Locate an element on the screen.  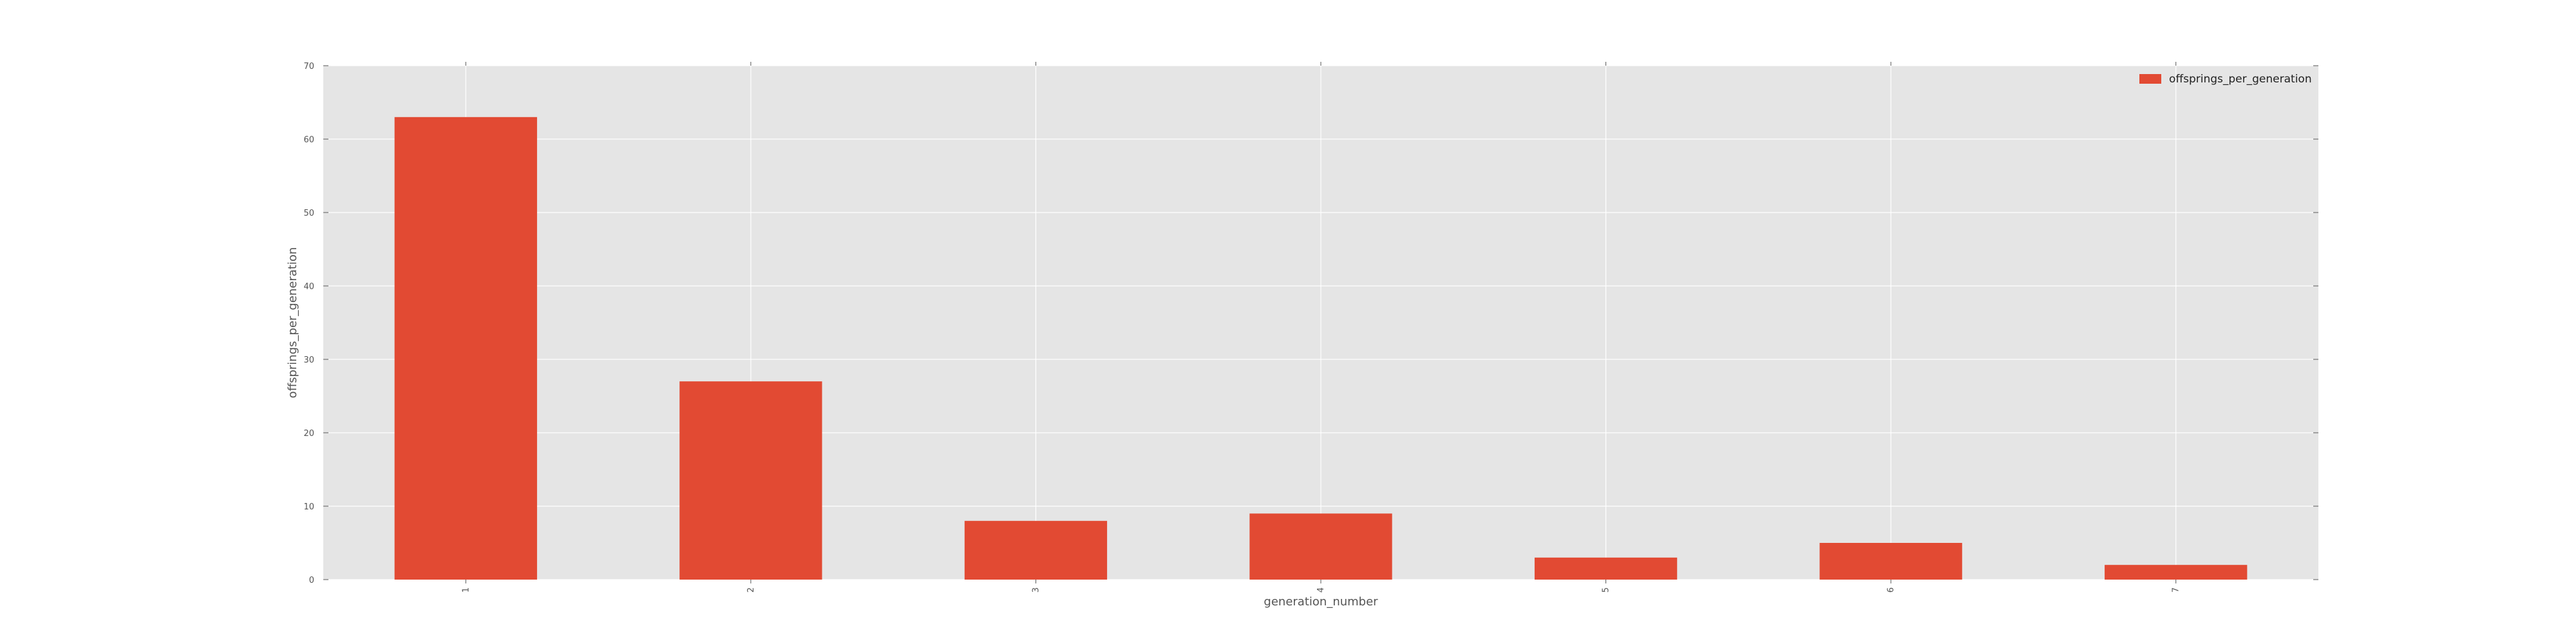
x-axis-label: generation_number is located at coordinates (1321, 602).